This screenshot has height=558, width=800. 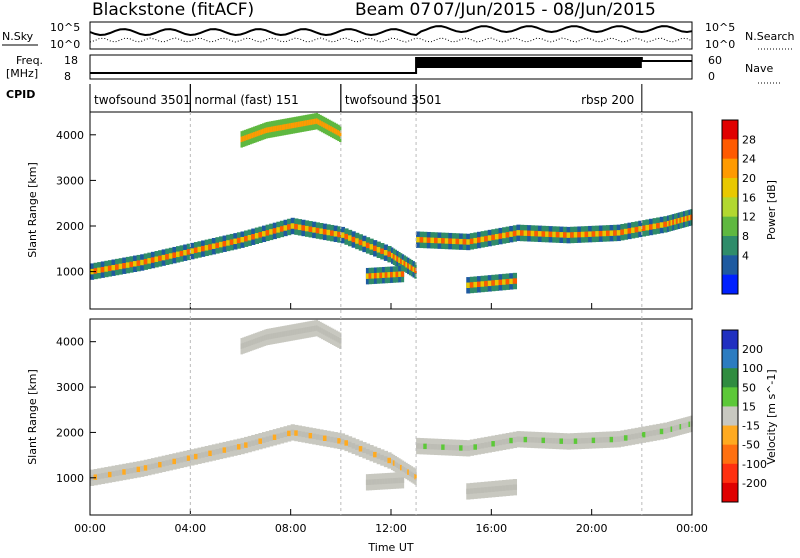 What do you see at coordinates (393, 100) in the screenshot?
I see `cpid-segment-label: twofsound 3501` at bounding box center [393, 100].